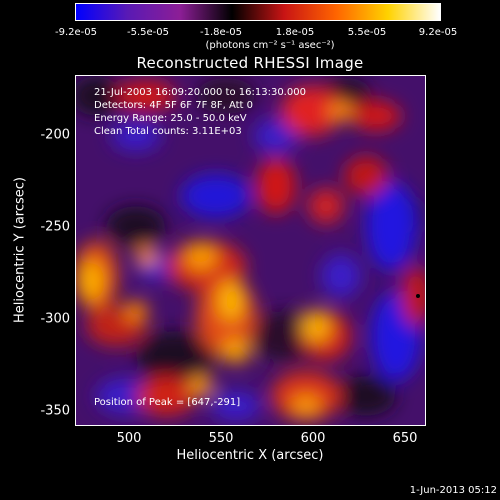  What do you see at coordinates (55, 411) in the screenshot?
I see `y-tick-label: -350` at bounding box center [55, 411].